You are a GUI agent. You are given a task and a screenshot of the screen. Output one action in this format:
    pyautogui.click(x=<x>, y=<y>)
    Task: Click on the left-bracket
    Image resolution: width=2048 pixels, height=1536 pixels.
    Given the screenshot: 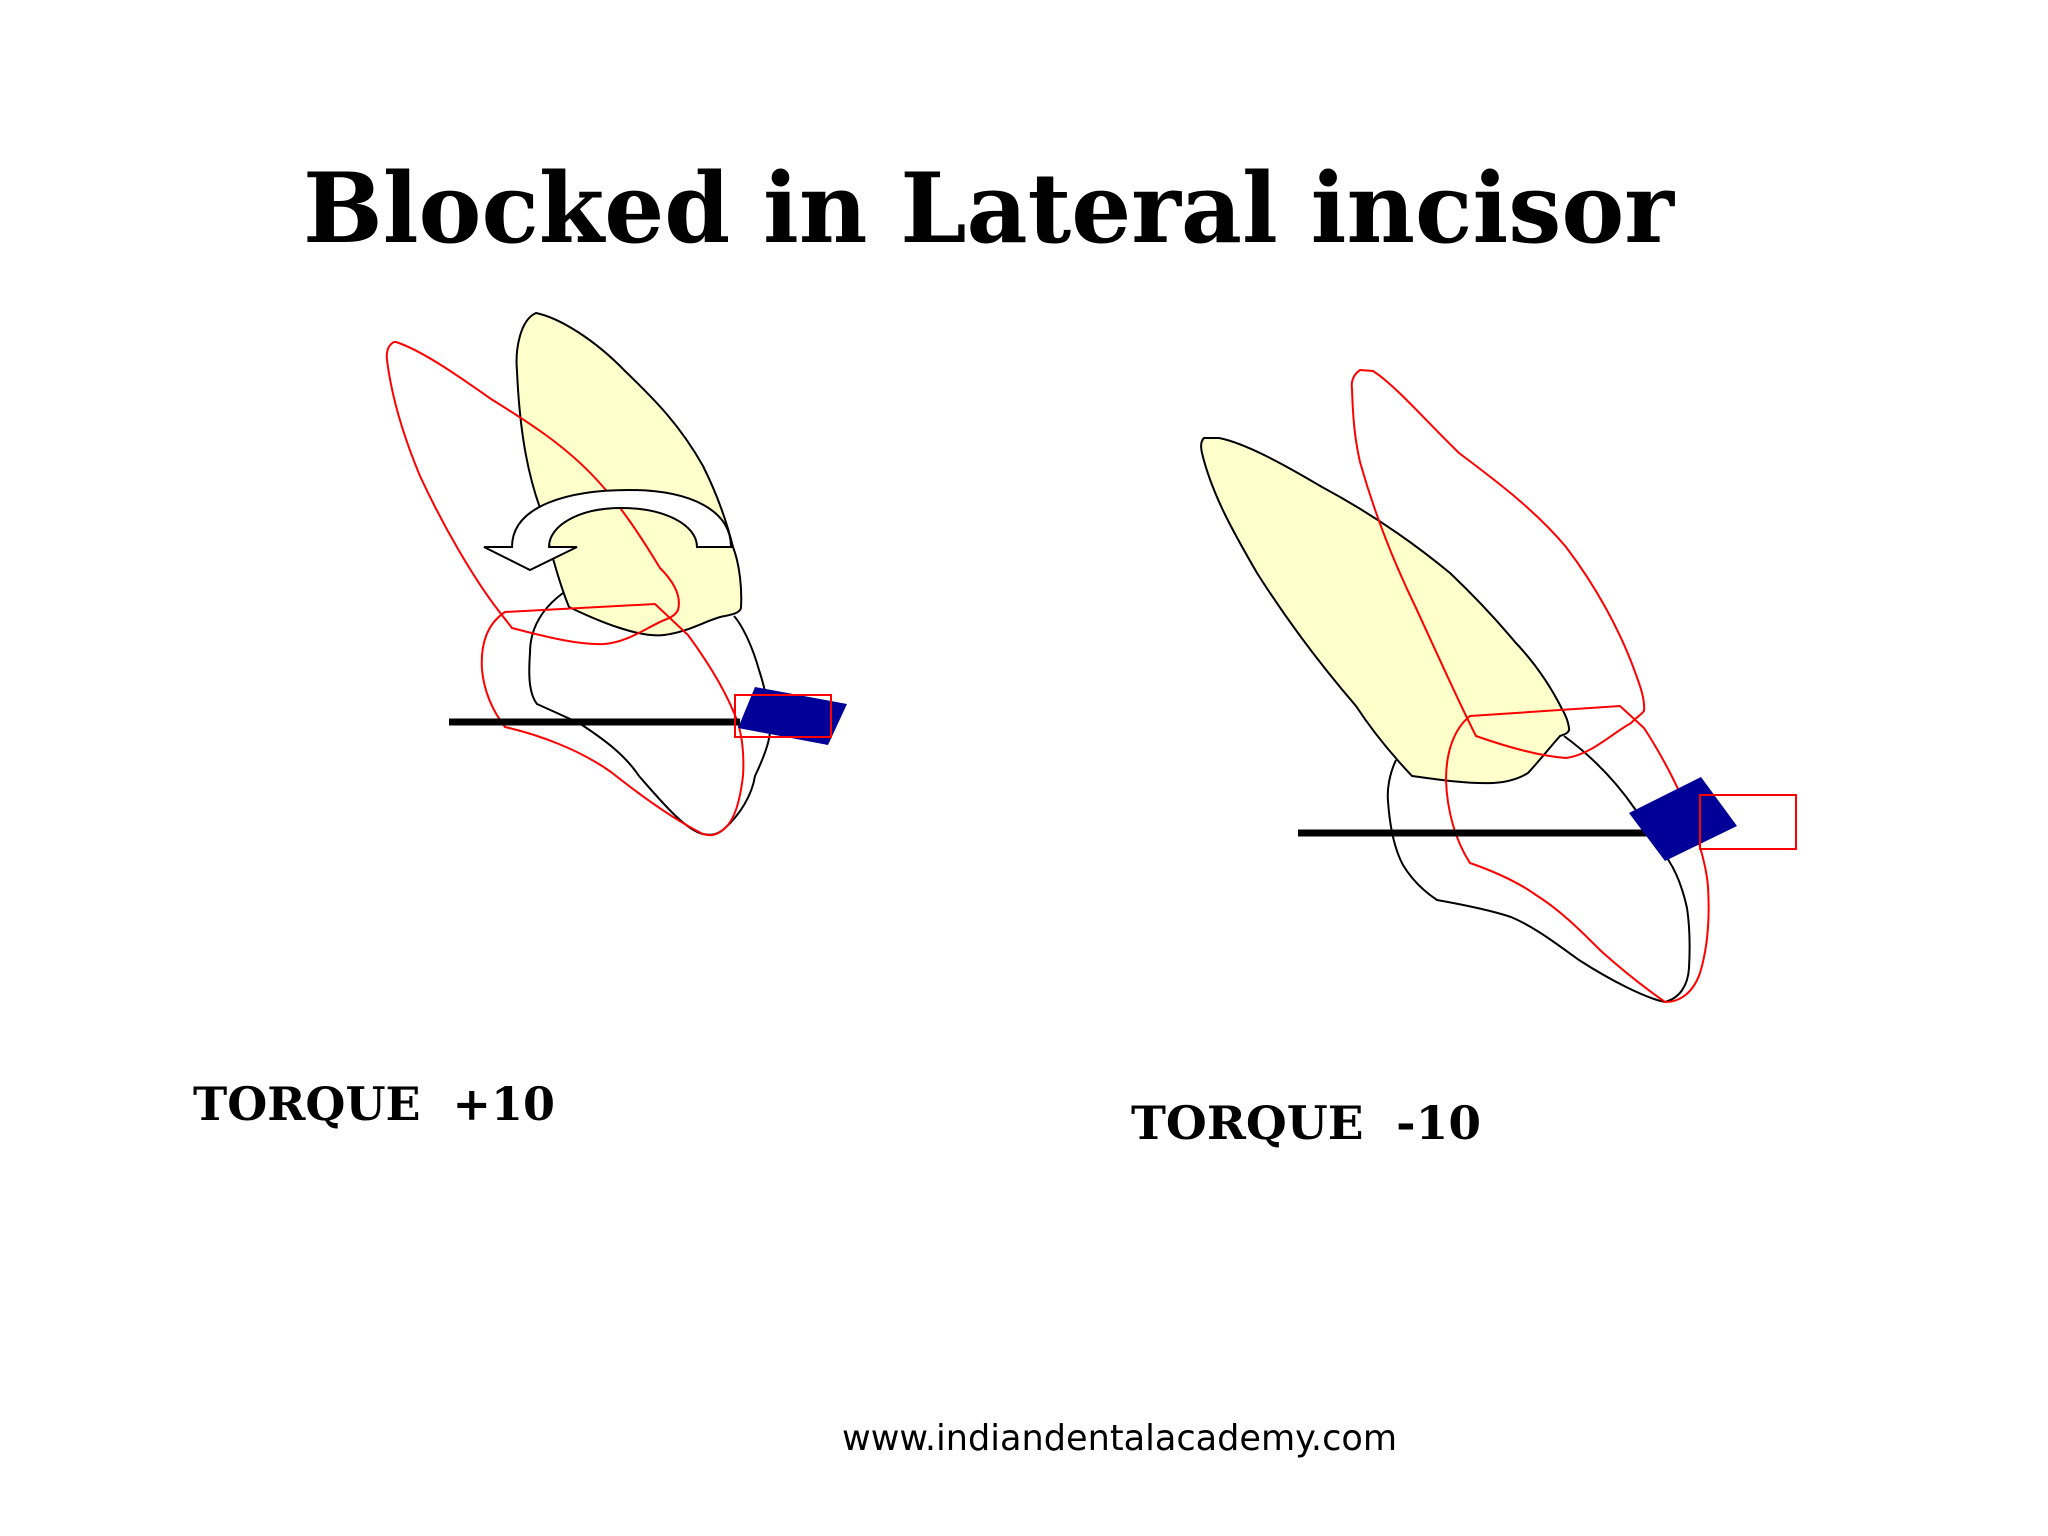 What is the action you would take?
    pyautogui.click(x=792, y=716)
    